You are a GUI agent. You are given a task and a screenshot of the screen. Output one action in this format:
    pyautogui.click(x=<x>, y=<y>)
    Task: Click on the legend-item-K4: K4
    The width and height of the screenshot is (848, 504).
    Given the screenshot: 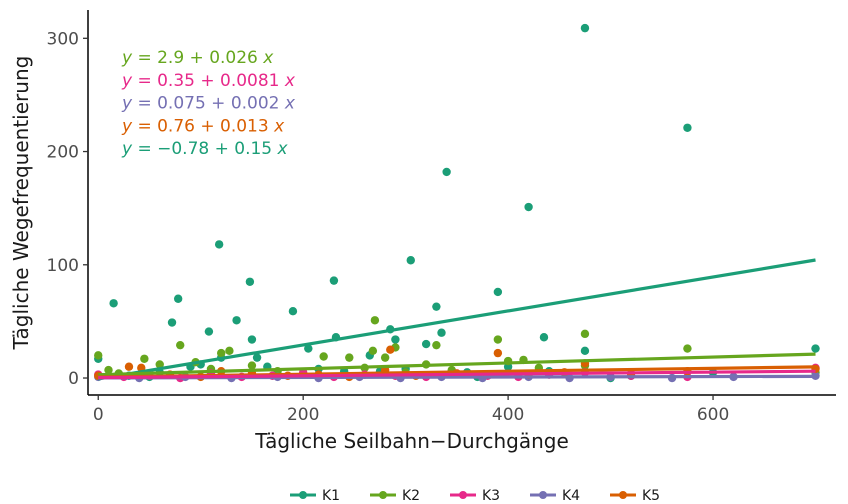 What is the action you would take?
    pyautogui.click(x=555, y=496)
    